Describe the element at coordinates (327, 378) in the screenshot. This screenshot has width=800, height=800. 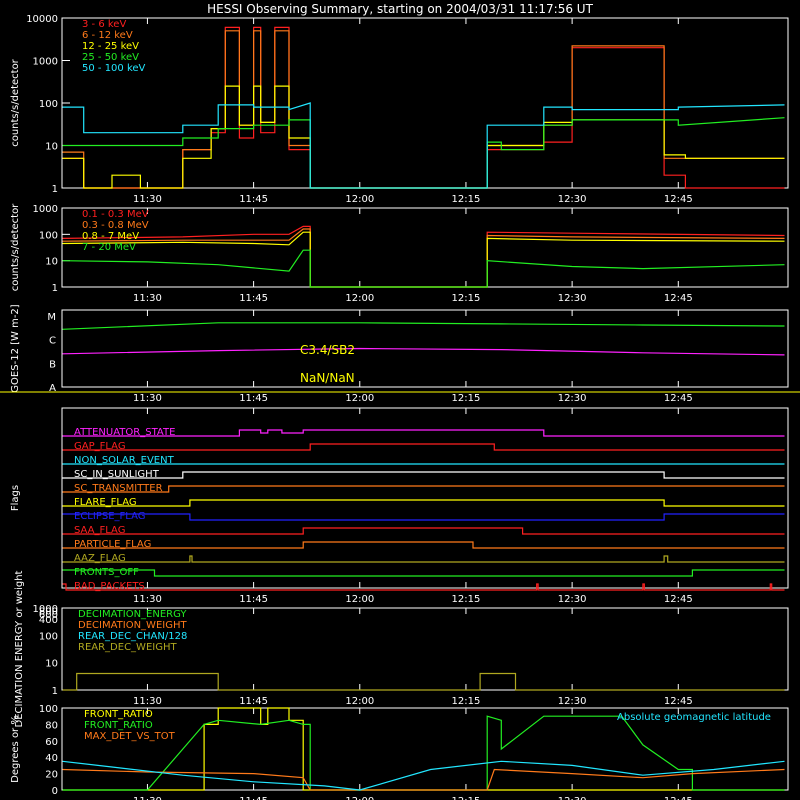
I see `goes-nan-annotation: NaN/NaN` at that location.